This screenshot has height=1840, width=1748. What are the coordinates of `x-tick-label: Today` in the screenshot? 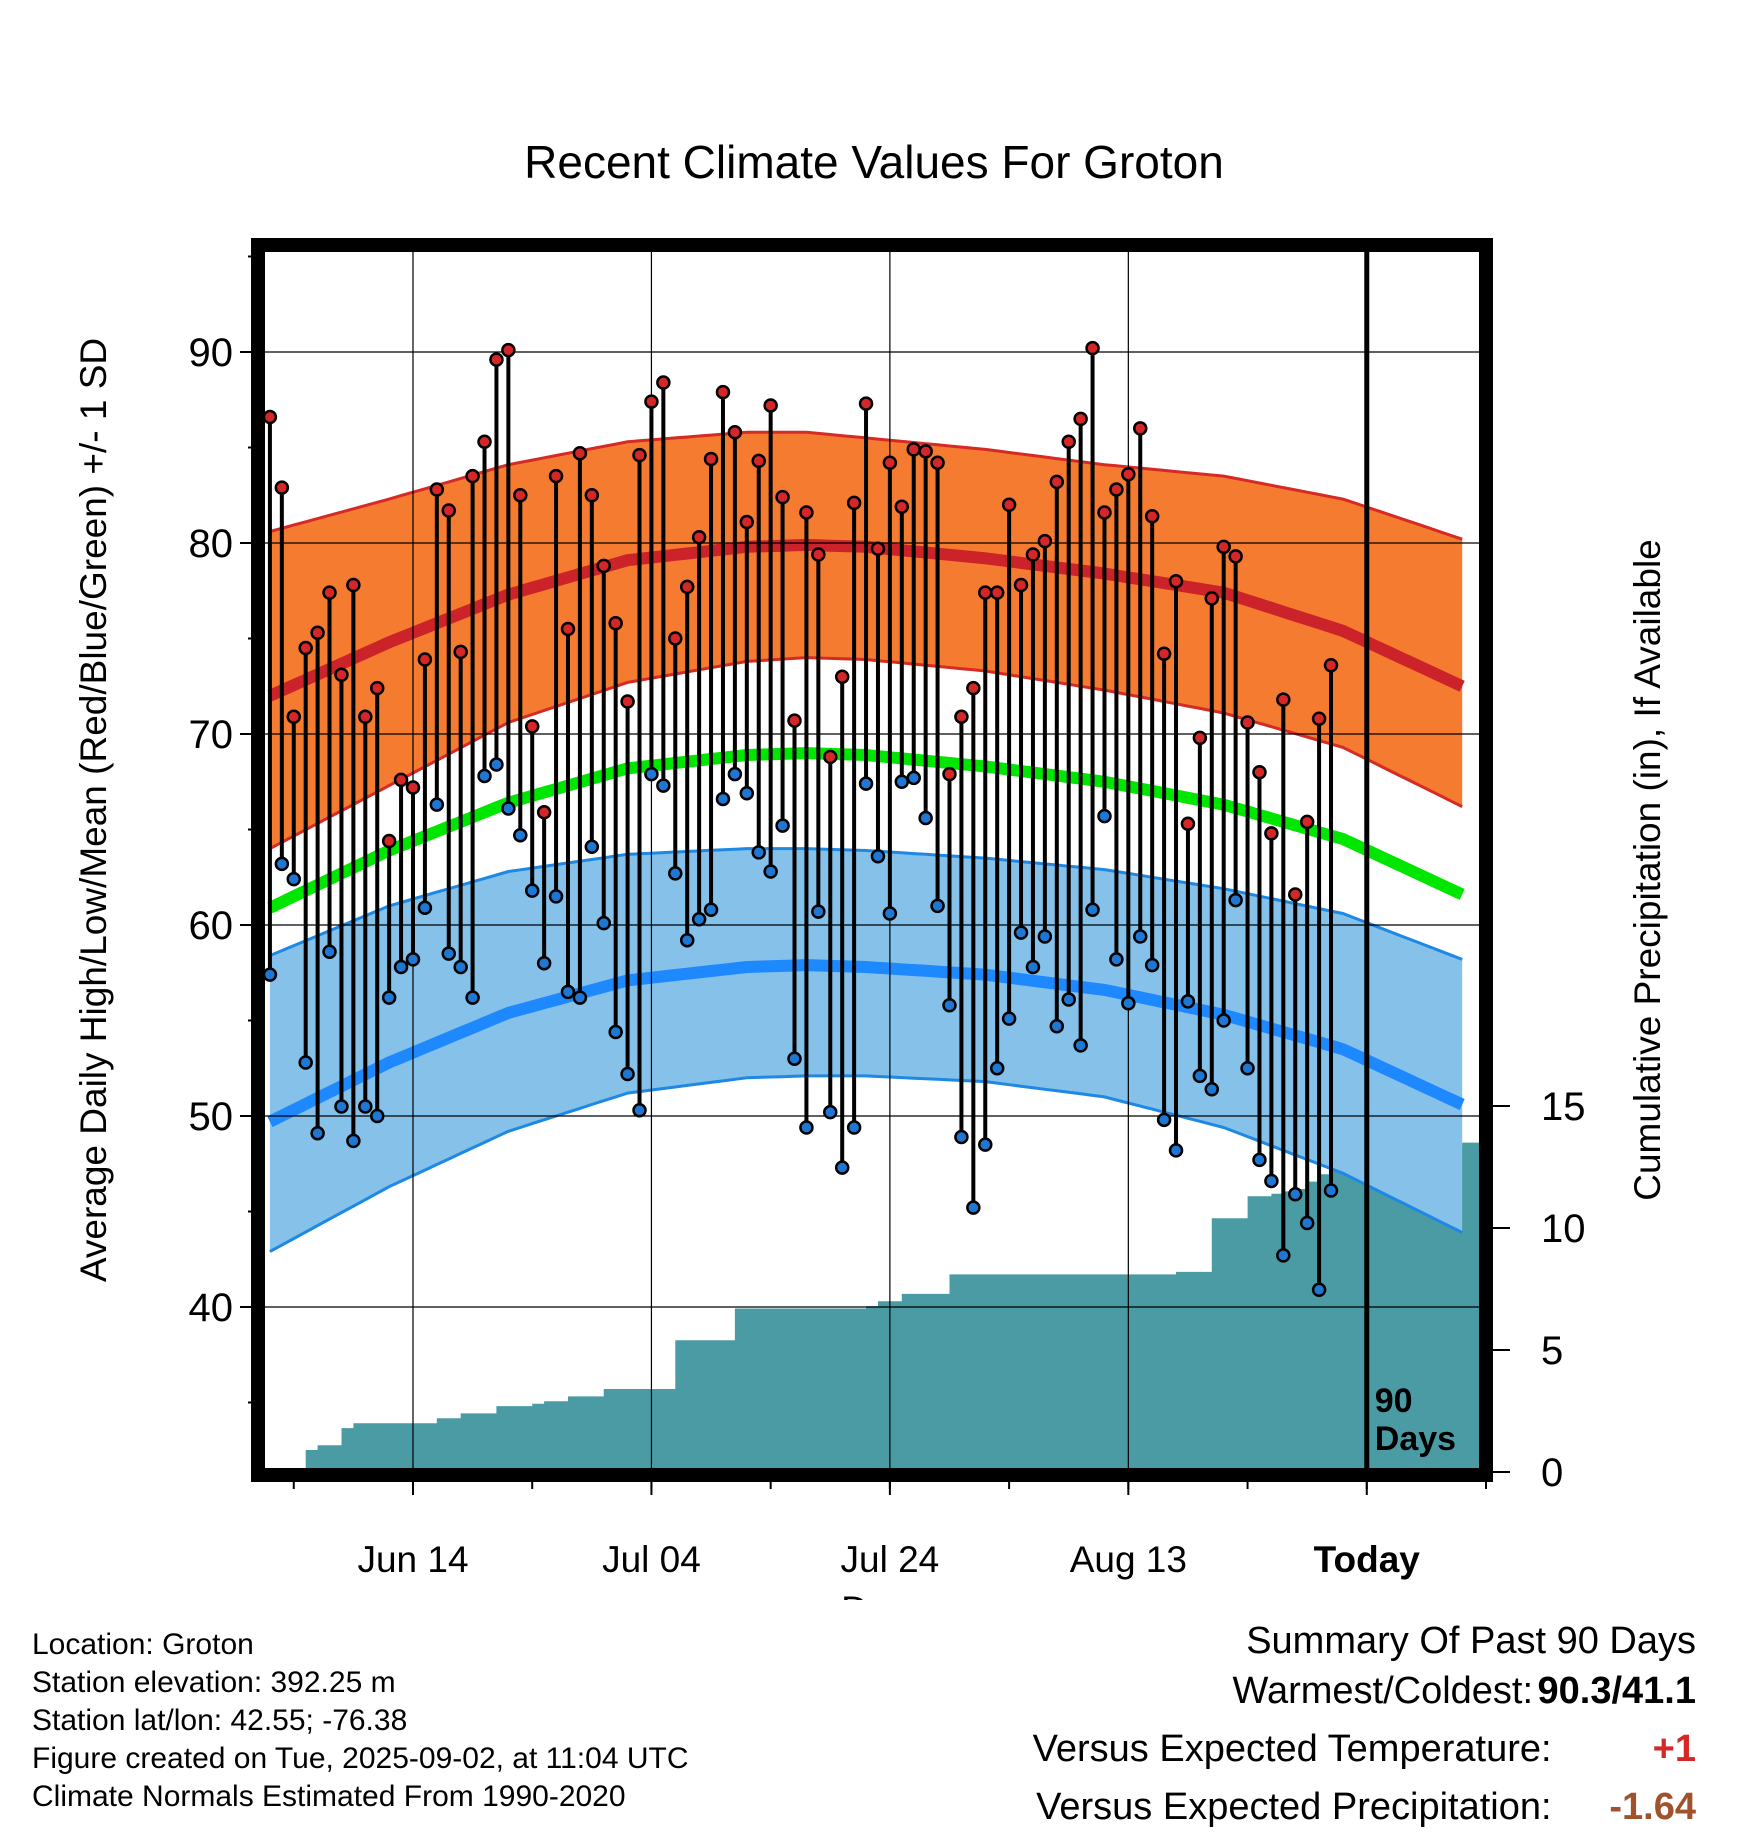 It's located at (1367, 1559).